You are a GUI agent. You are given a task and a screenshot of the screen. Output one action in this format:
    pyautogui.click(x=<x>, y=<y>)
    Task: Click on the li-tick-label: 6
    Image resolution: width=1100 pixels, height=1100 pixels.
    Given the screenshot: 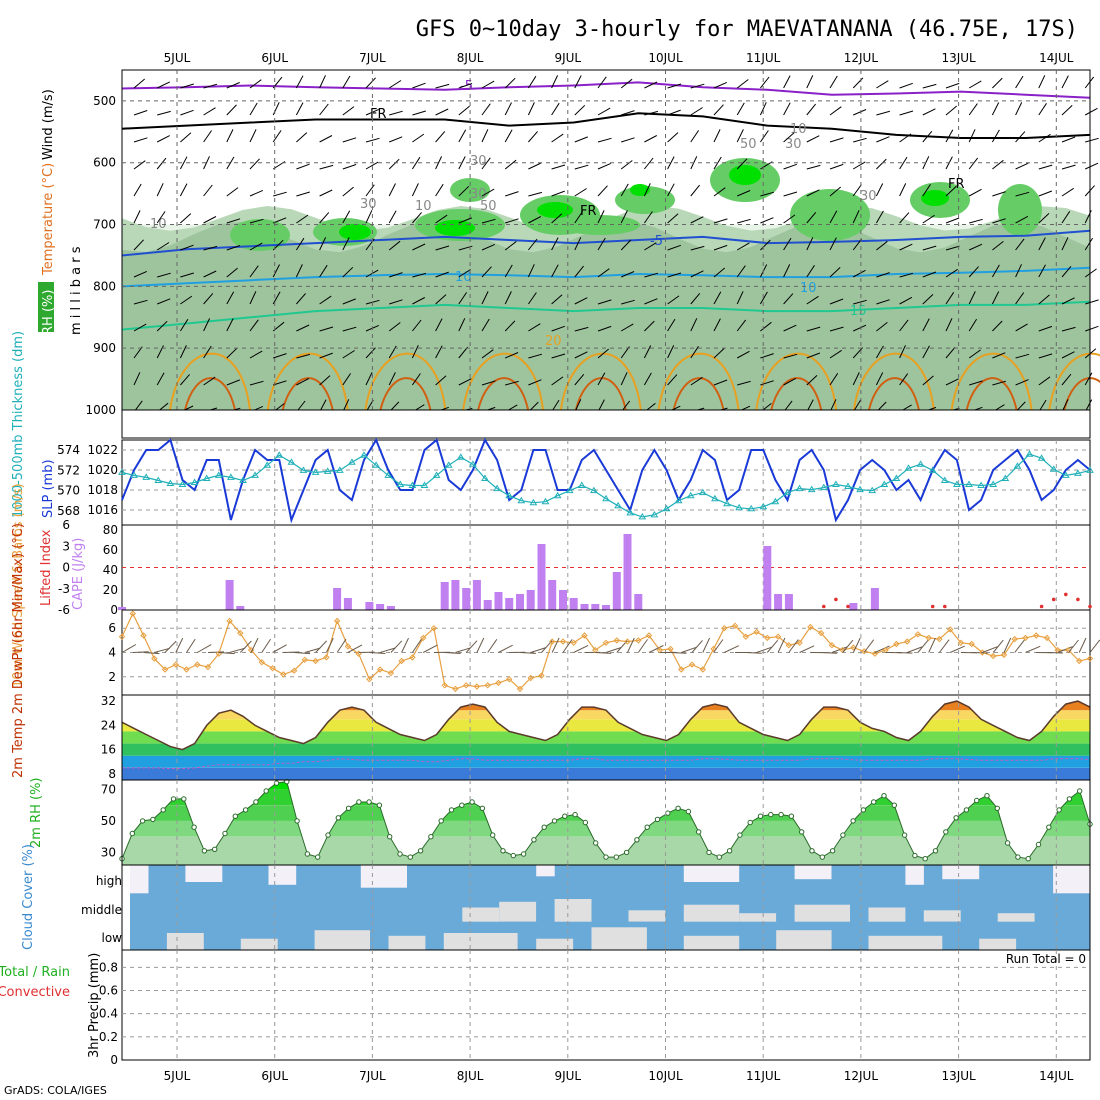 What is the action you would take?
    pyautogui.click(x=66, y=525)
    